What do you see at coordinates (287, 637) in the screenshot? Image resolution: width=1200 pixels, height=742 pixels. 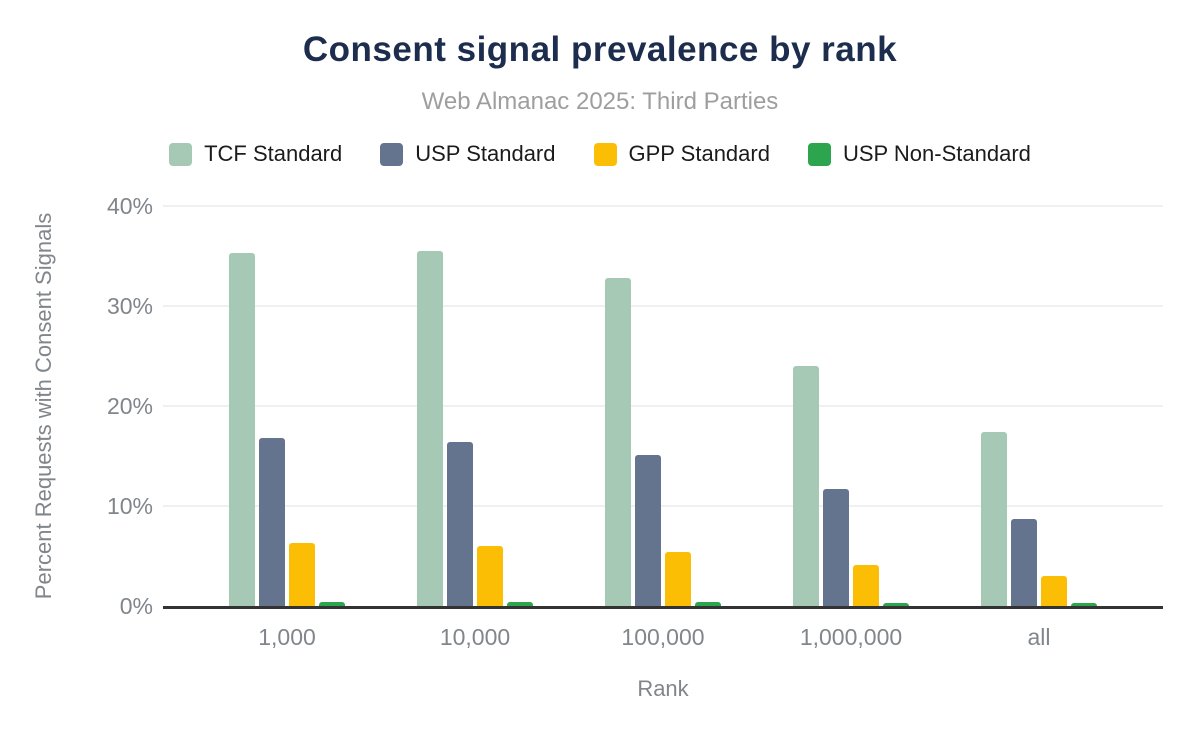 I see `x-tick-label-1-000: 1,000` at bounding box center [287, 637].